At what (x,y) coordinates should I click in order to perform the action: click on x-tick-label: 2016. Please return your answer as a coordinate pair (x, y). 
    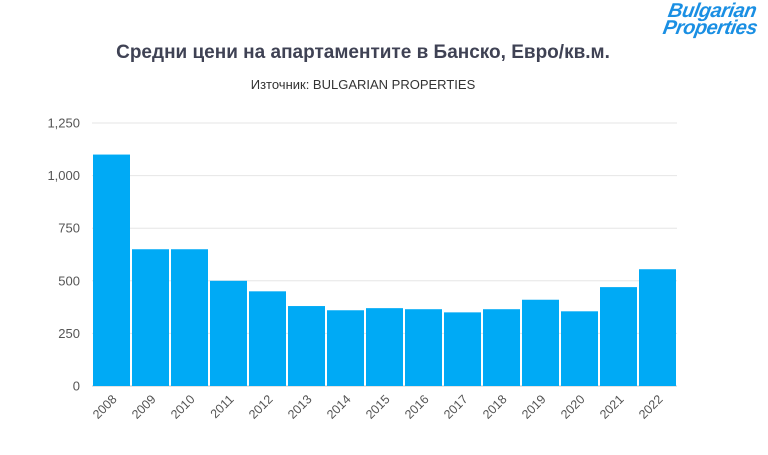
    Looking at the image, I should click on (417, 407).